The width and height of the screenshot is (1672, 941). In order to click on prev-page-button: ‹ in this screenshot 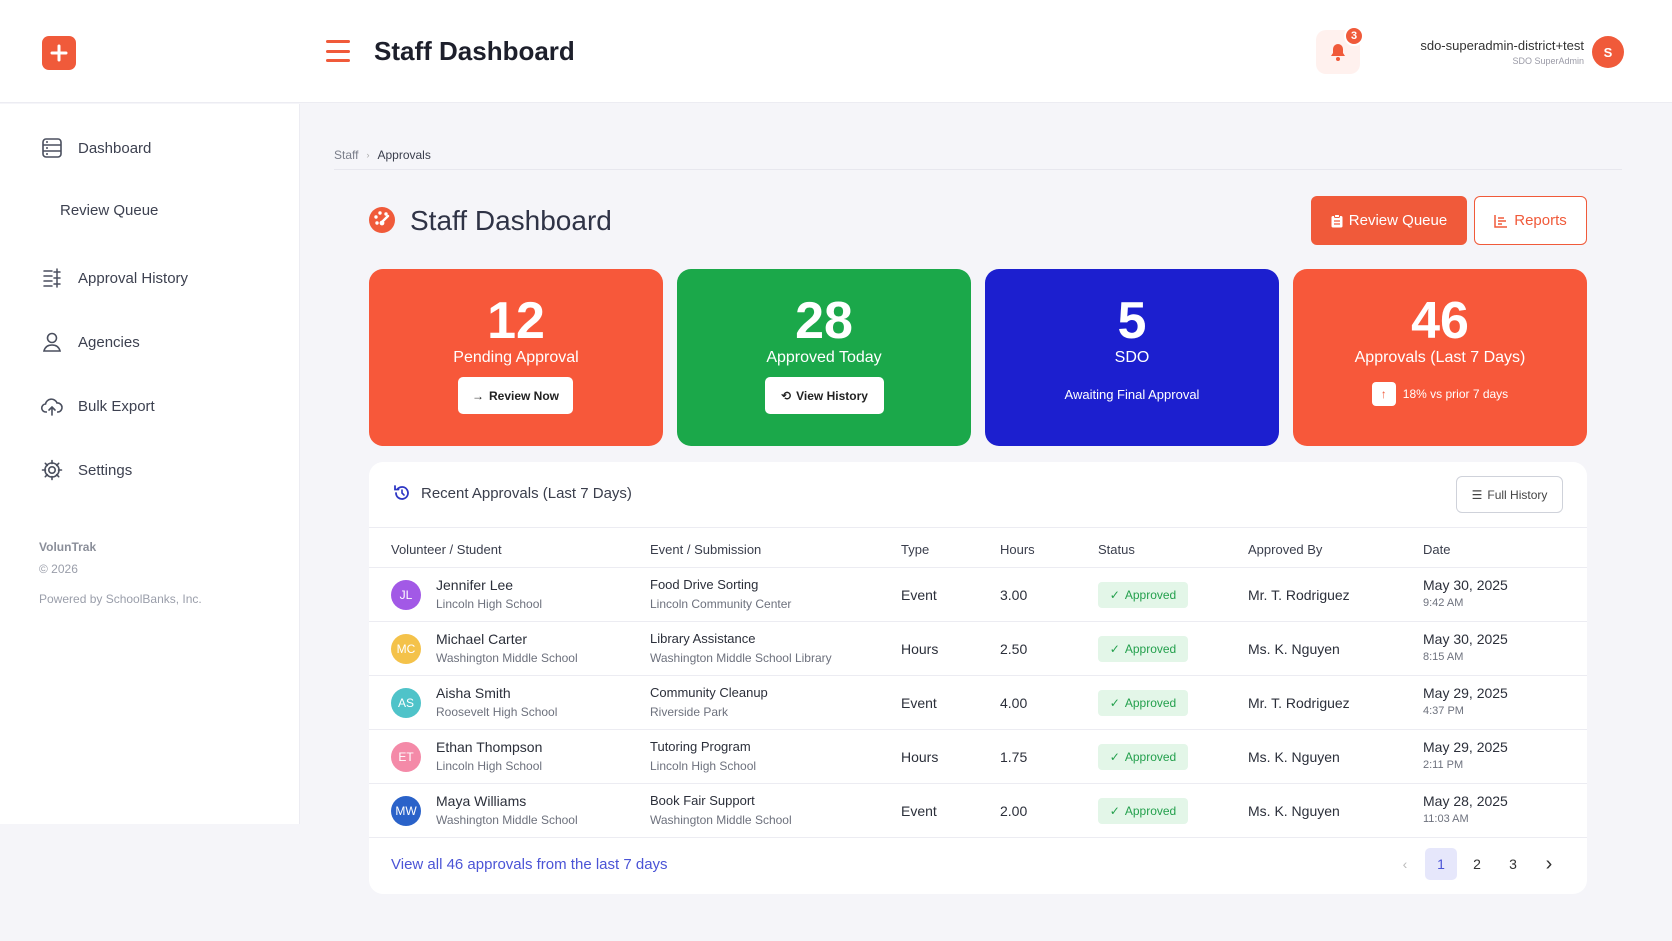, I will do `click(1405, 864)`.